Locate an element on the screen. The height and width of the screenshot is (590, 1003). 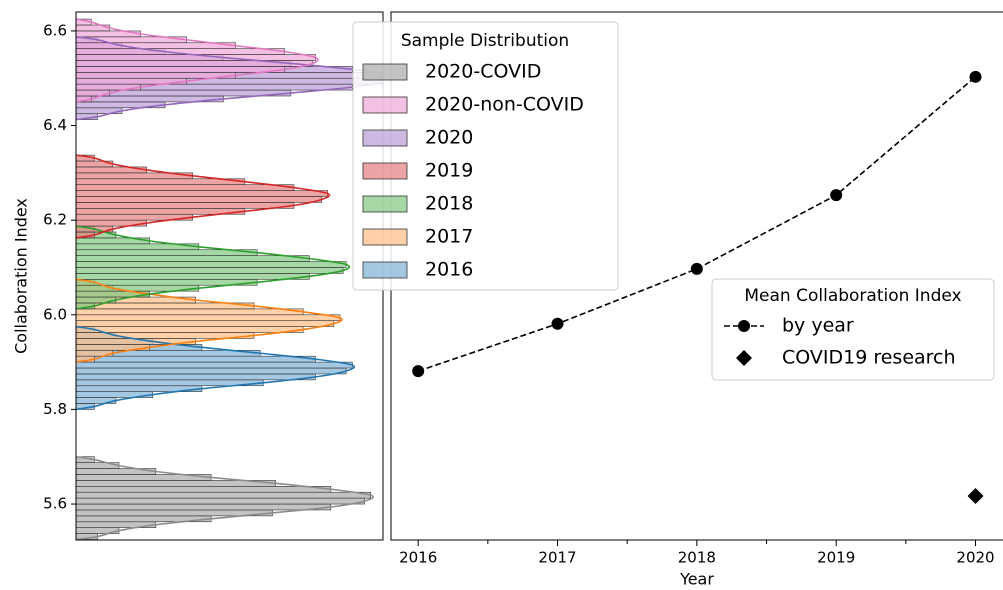
y-tick-label: 6.2 is located at coordinates (55, 220).